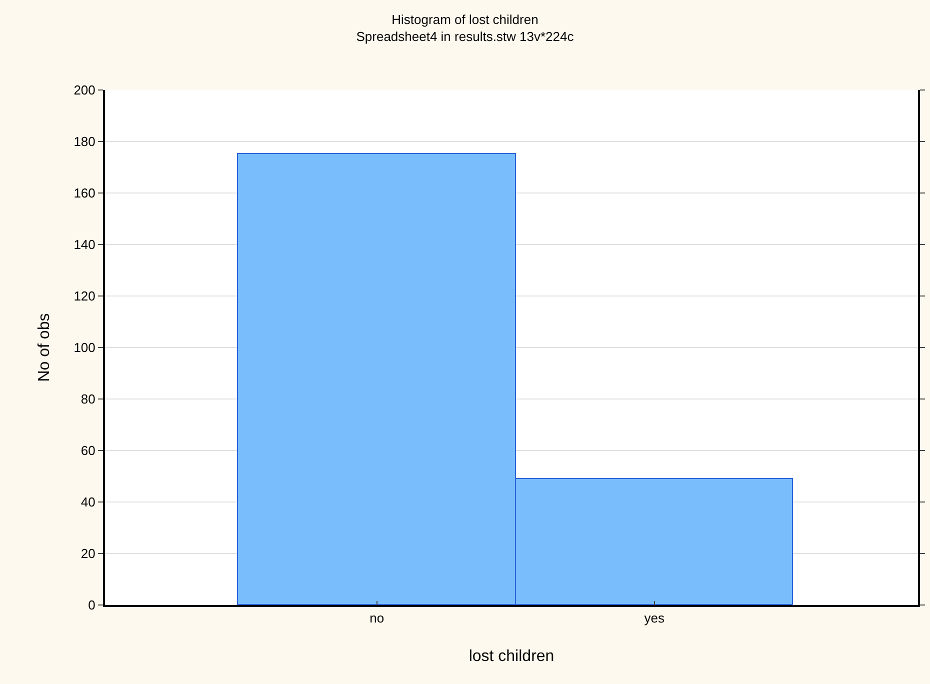  I want to click on x-tick-label: no, so click(377, 618).